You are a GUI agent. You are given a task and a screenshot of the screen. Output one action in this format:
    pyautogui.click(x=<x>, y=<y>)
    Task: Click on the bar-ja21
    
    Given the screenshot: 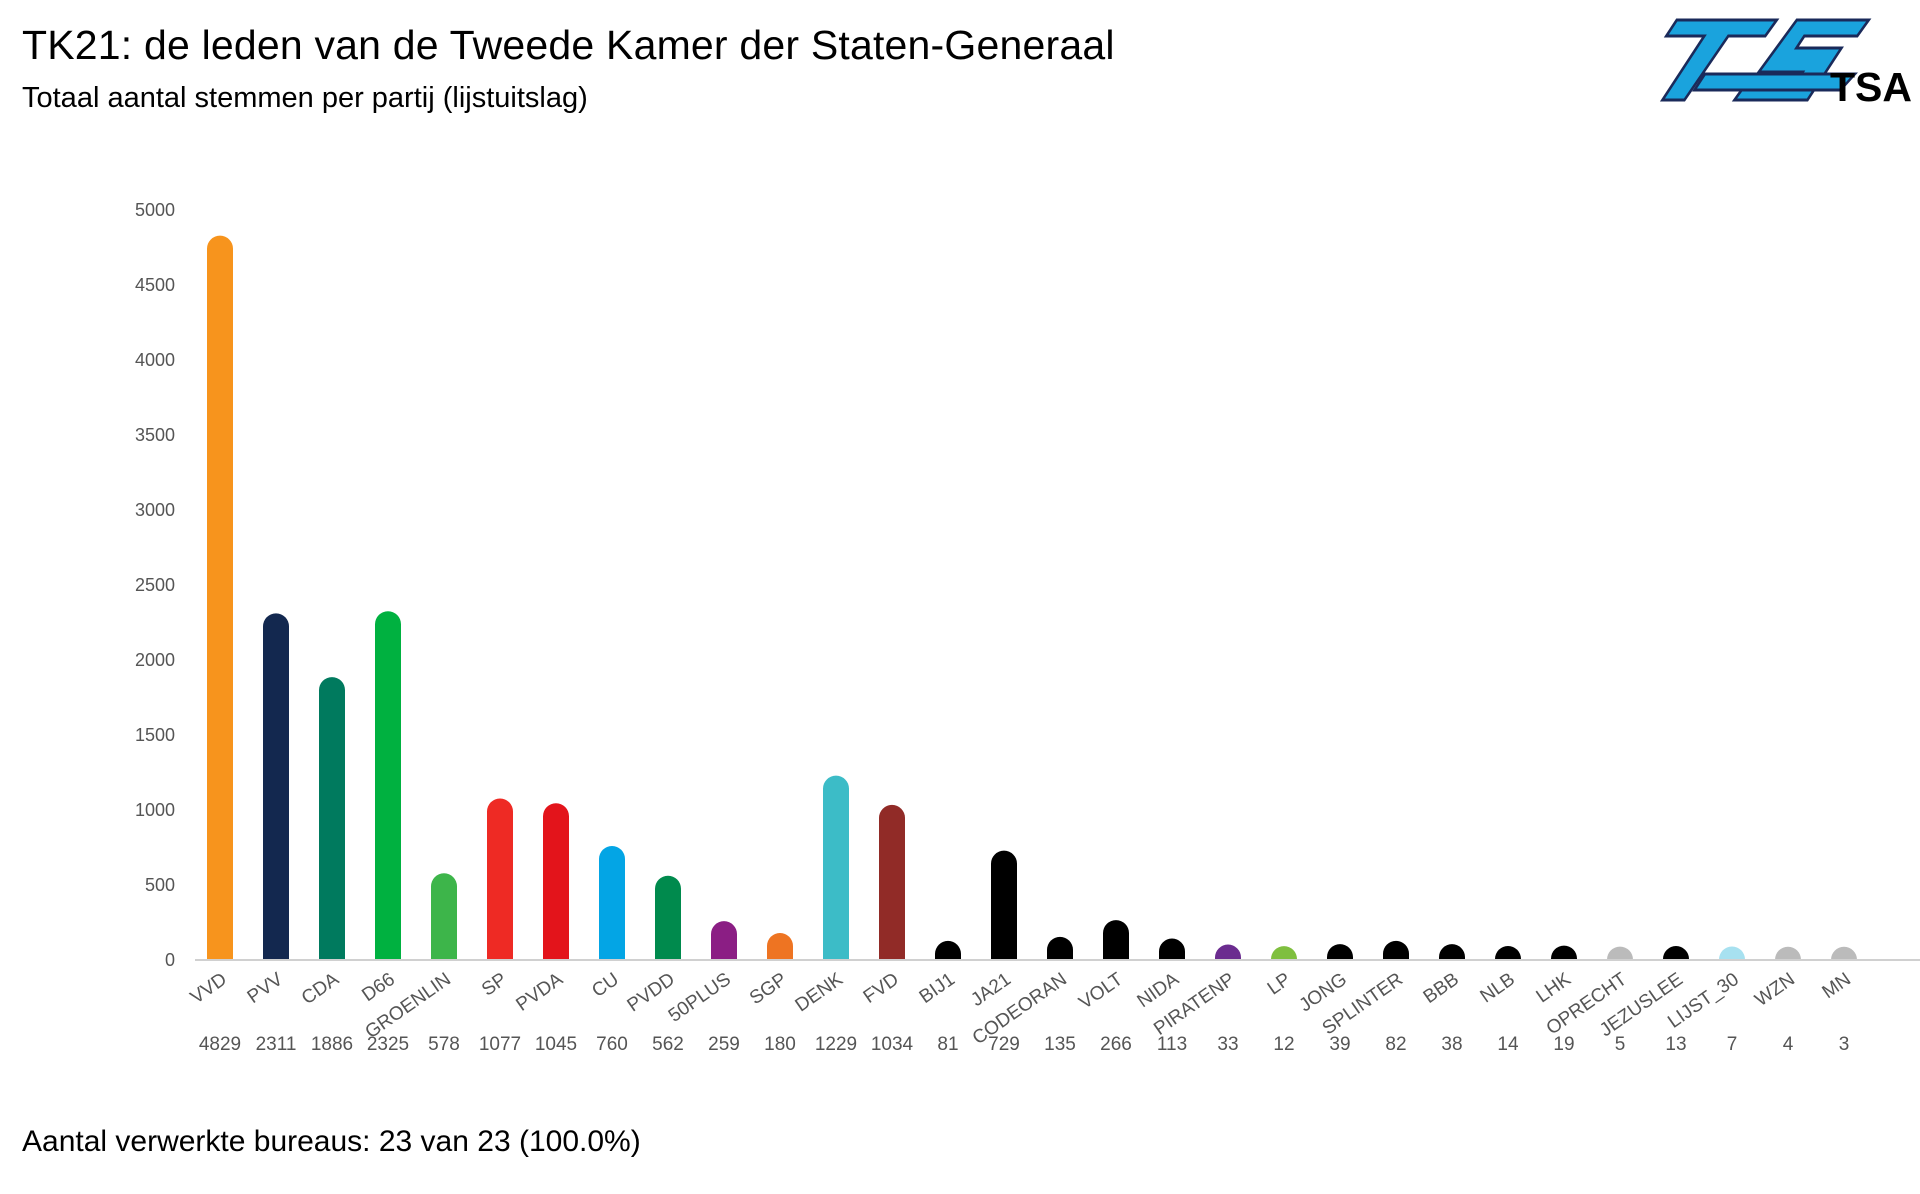 What is the action you would take?
    pyautogui.click(x=1004, y=905)
    